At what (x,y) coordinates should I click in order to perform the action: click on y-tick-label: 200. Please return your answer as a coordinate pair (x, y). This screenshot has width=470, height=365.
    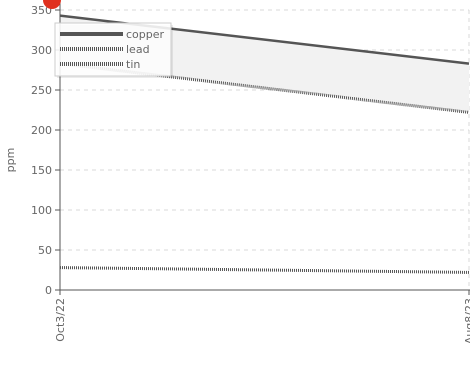
    Looking at the image, I should click on (41, 130).